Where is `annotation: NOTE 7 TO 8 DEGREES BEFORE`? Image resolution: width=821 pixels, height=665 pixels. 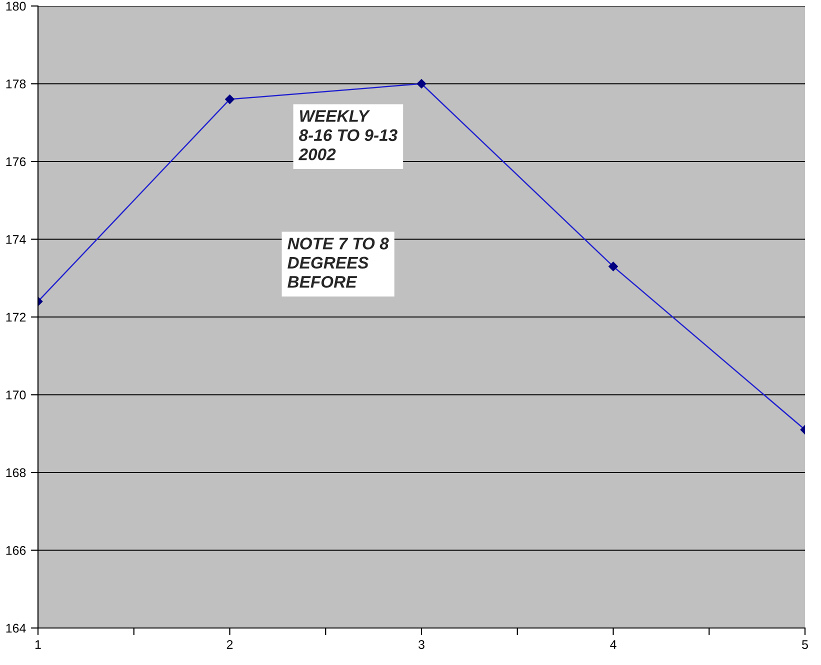
annotation: NOTE 7 TO 8 DEGREES BEFORE is located at coordinates (338, 263).